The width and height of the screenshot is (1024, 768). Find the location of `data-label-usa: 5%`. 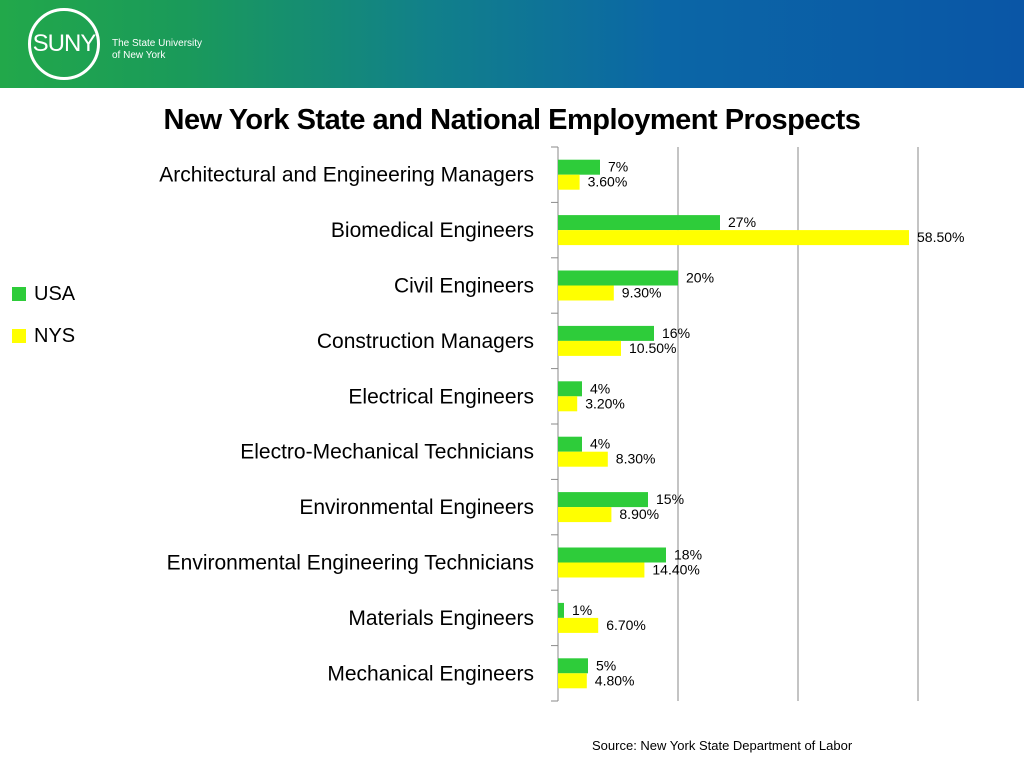

data-label-usa: 5% is located at coordinates (606, 665).